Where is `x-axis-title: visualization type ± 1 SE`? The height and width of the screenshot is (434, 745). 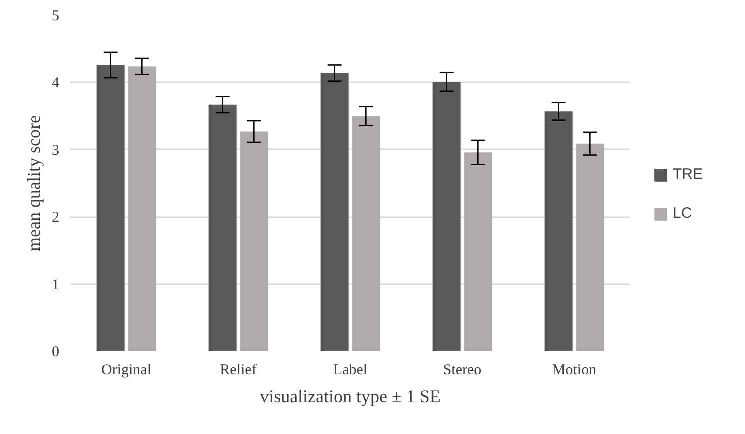
x-axis-title: visualization type ± 1 SE is located at coordinates (350, 396).